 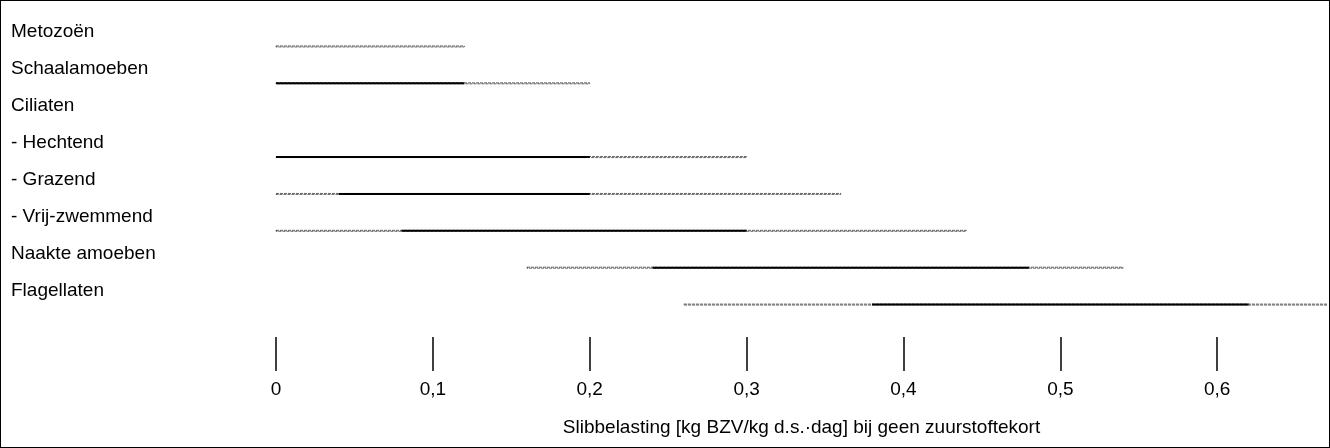 I want to click on y-tick-label: - Vrij-zwemmend, so click(x=82, y=215).